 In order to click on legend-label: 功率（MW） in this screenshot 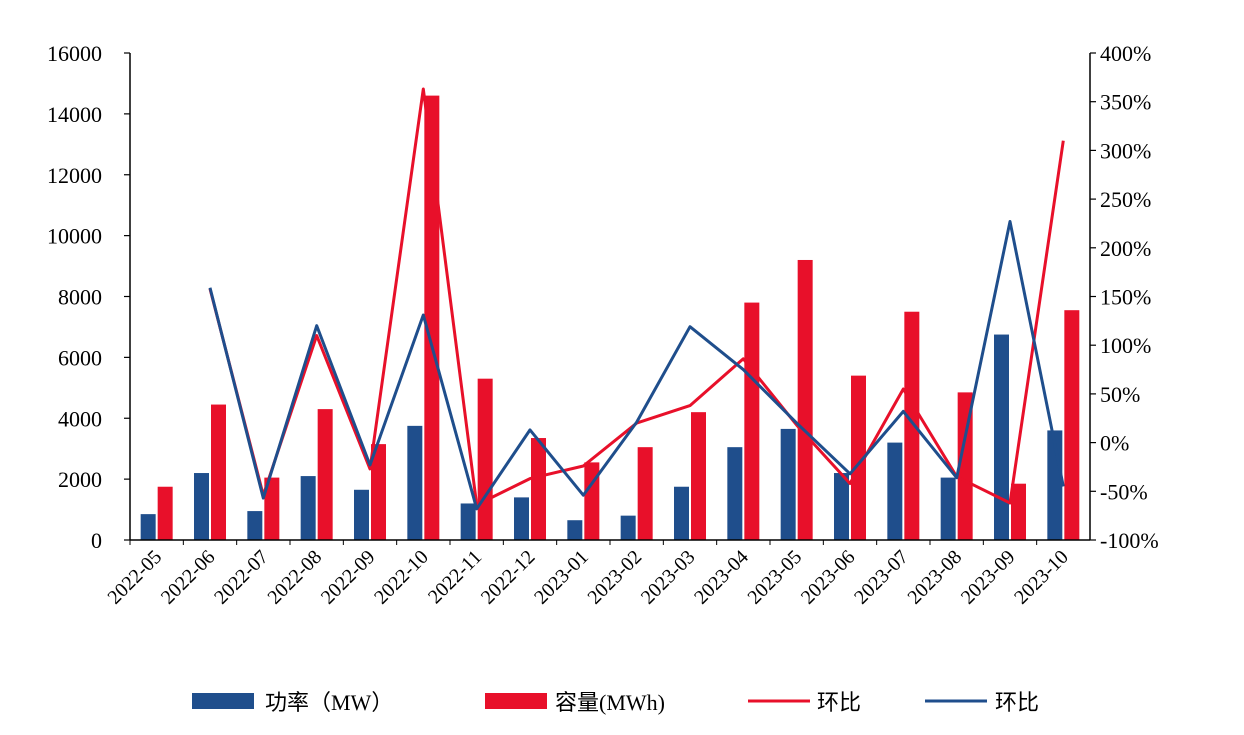, I will do `click(329, 702)`.